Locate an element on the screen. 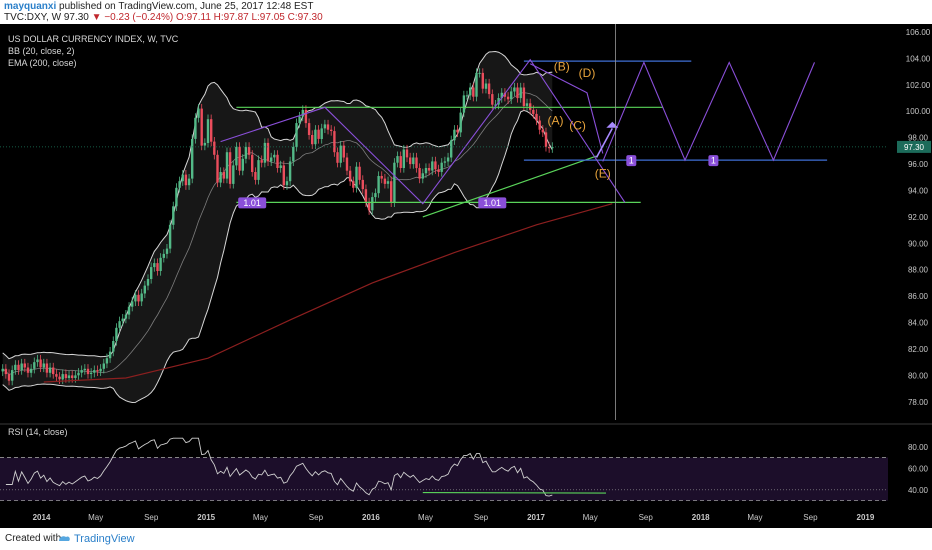  tradingview-brand: TradingView is located at coordinates (104, 539).